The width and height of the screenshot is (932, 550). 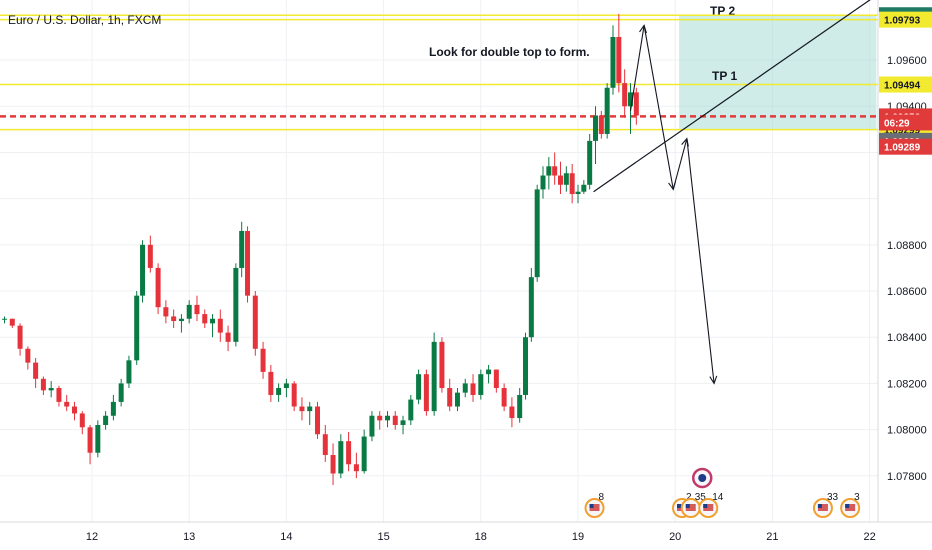 What do you see at coordinates (718, 497) in the screenshot?
I see `event-count: 14` at bounding box center [718, 497].